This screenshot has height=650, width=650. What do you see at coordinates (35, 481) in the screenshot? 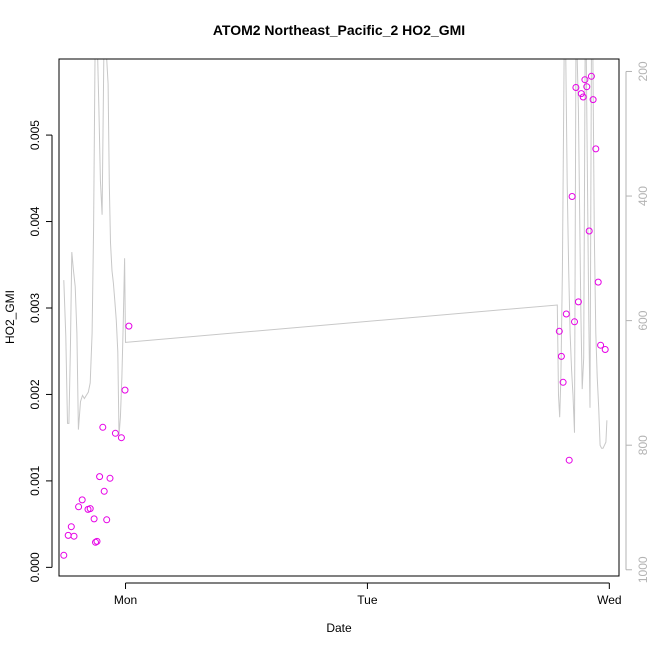
I see `y-tick-label: 0.001` at bounding box center [35, 481].